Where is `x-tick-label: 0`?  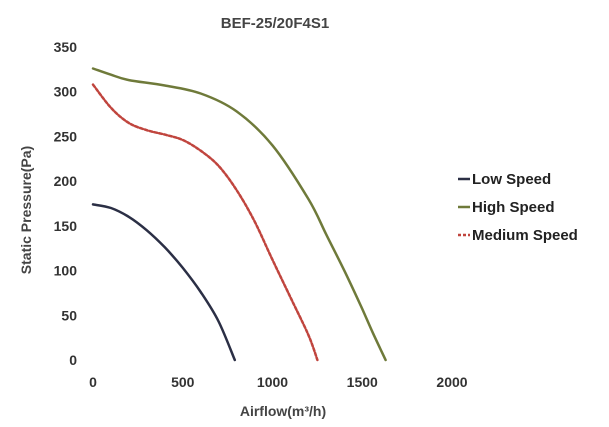
x-tick-label: 0 is located at coordinates (93, 382).